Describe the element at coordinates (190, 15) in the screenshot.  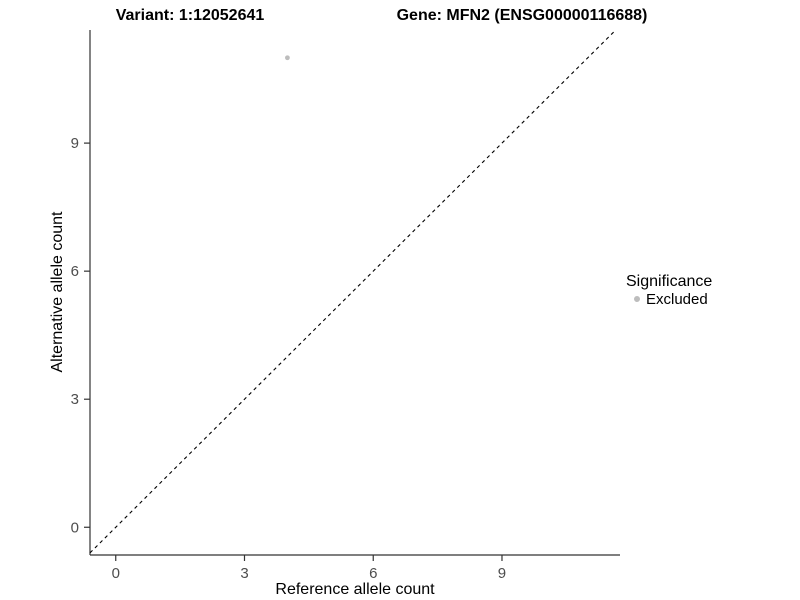
I see `variant-title: Variant: 1:12052641` at that location.